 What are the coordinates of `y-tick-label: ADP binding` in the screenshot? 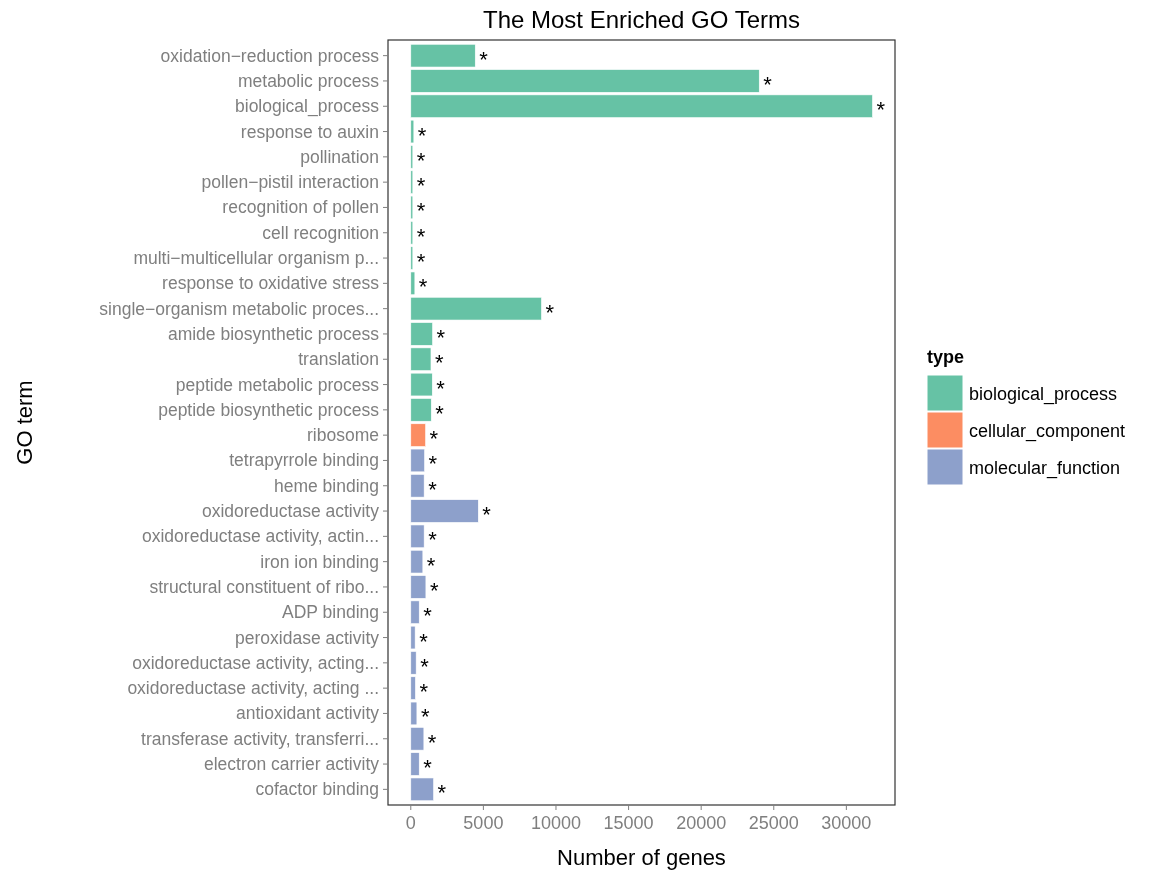 It's located at (330, 612).